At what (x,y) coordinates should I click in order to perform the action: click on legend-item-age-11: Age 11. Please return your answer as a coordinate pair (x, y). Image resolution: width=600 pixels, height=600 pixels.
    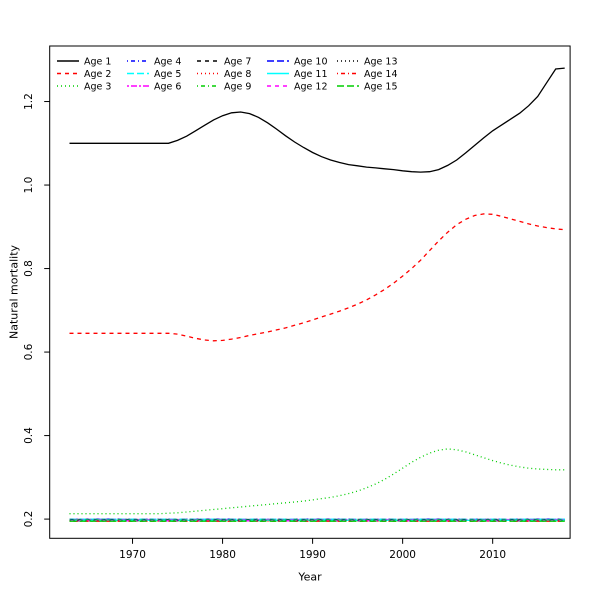
    Looking at the image, I should click on (297, 74).